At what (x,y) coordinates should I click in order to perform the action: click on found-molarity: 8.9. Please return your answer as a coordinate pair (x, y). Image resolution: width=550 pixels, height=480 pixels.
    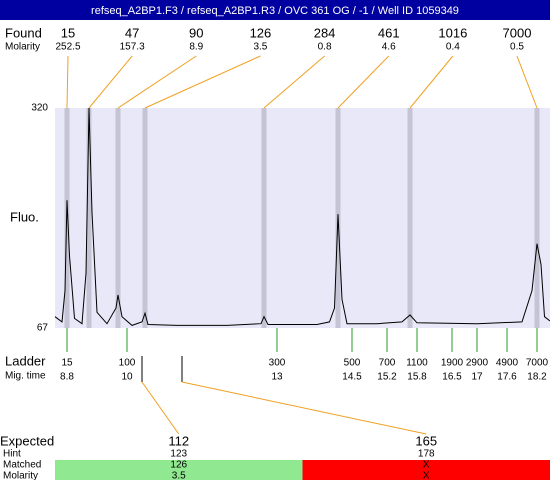
    Looking at the image, I should click on (196, 47).